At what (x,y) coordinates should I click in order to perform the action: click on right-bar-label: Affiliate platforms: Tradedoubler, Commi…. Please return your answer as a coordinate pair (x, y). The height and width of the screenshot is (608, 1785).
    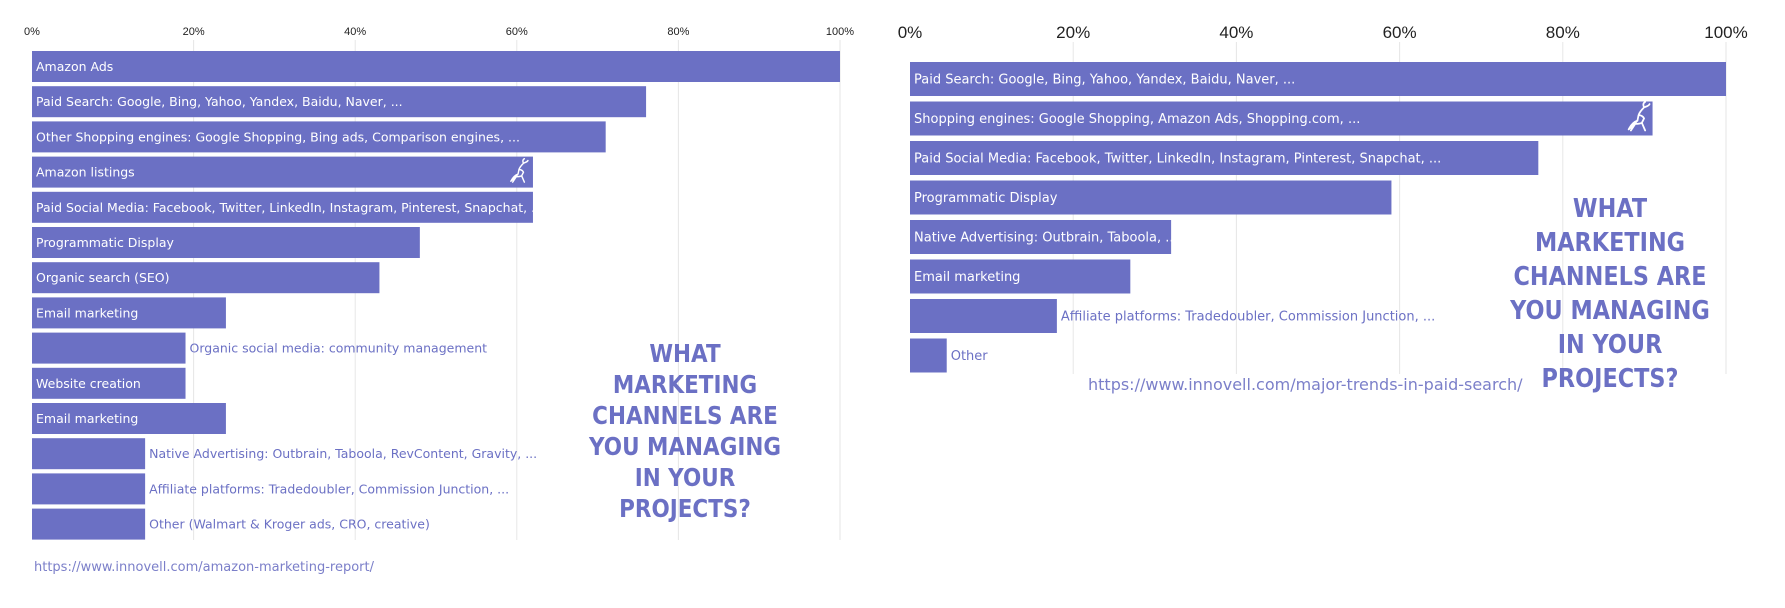
    Looking at the image, I should click on (1248, 317).